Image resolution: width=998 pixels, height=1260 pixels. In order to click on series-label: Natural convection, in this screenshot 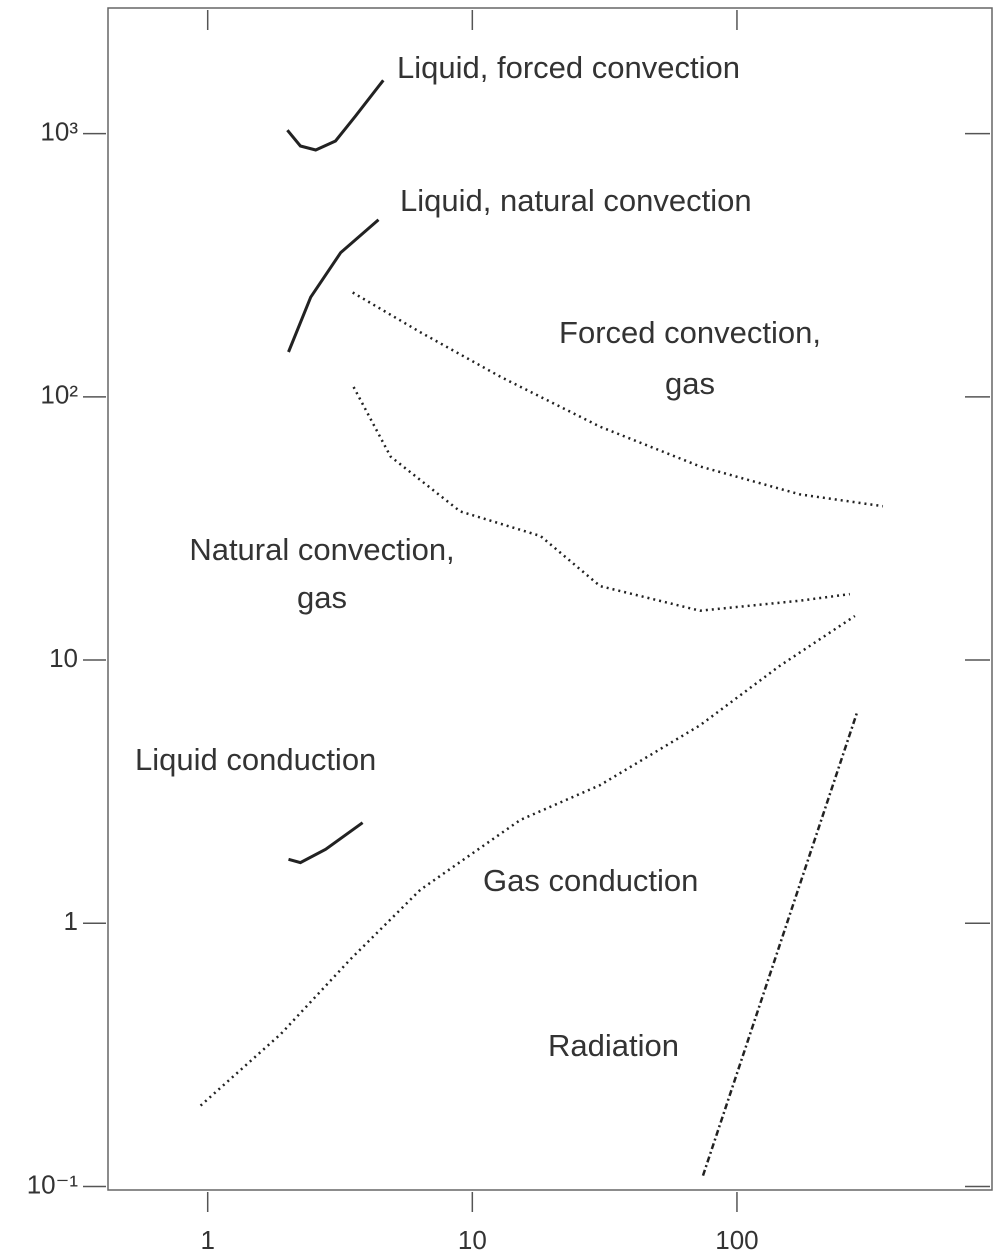, I will do `click(321, 549)`.